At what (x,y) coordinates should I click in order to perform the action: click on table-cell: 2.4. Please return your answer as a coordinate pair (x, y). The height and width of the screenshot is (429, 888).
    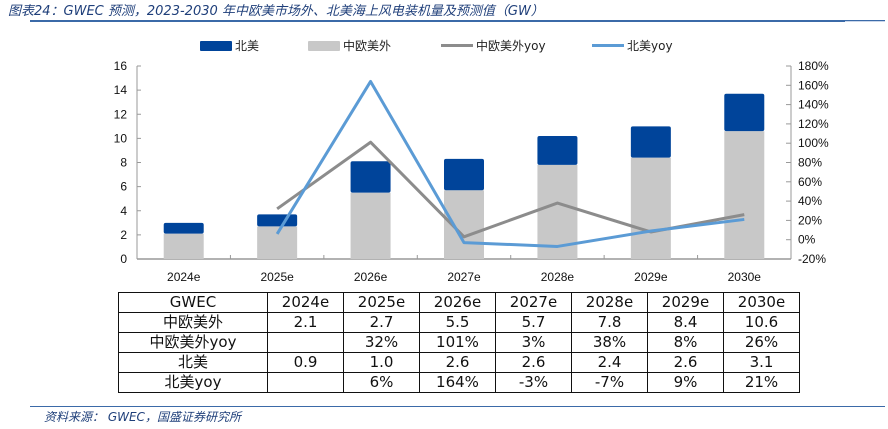
    Looking at the image, I should click on (609, 362).